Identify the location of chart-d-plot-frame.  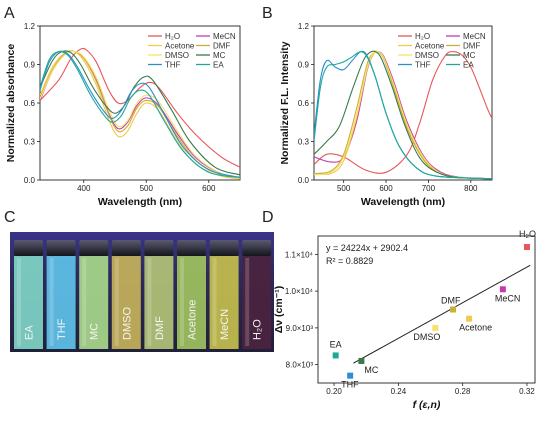
(426, 309).